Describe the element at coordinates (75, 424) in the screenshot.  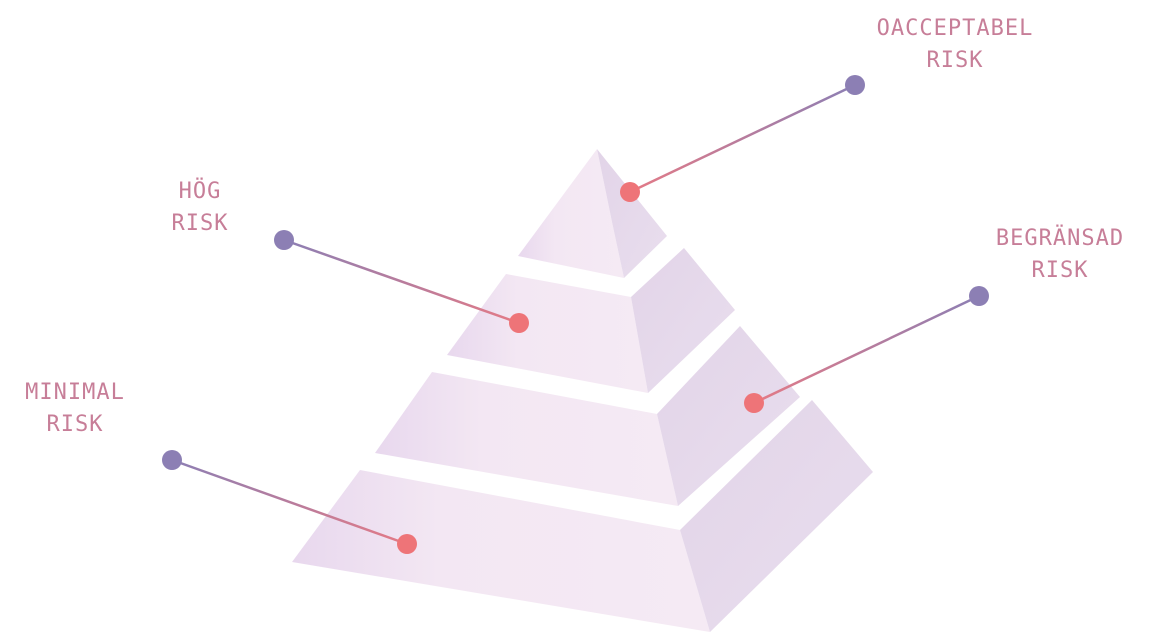
I see `label-minimal-line2: RISK` at that location.